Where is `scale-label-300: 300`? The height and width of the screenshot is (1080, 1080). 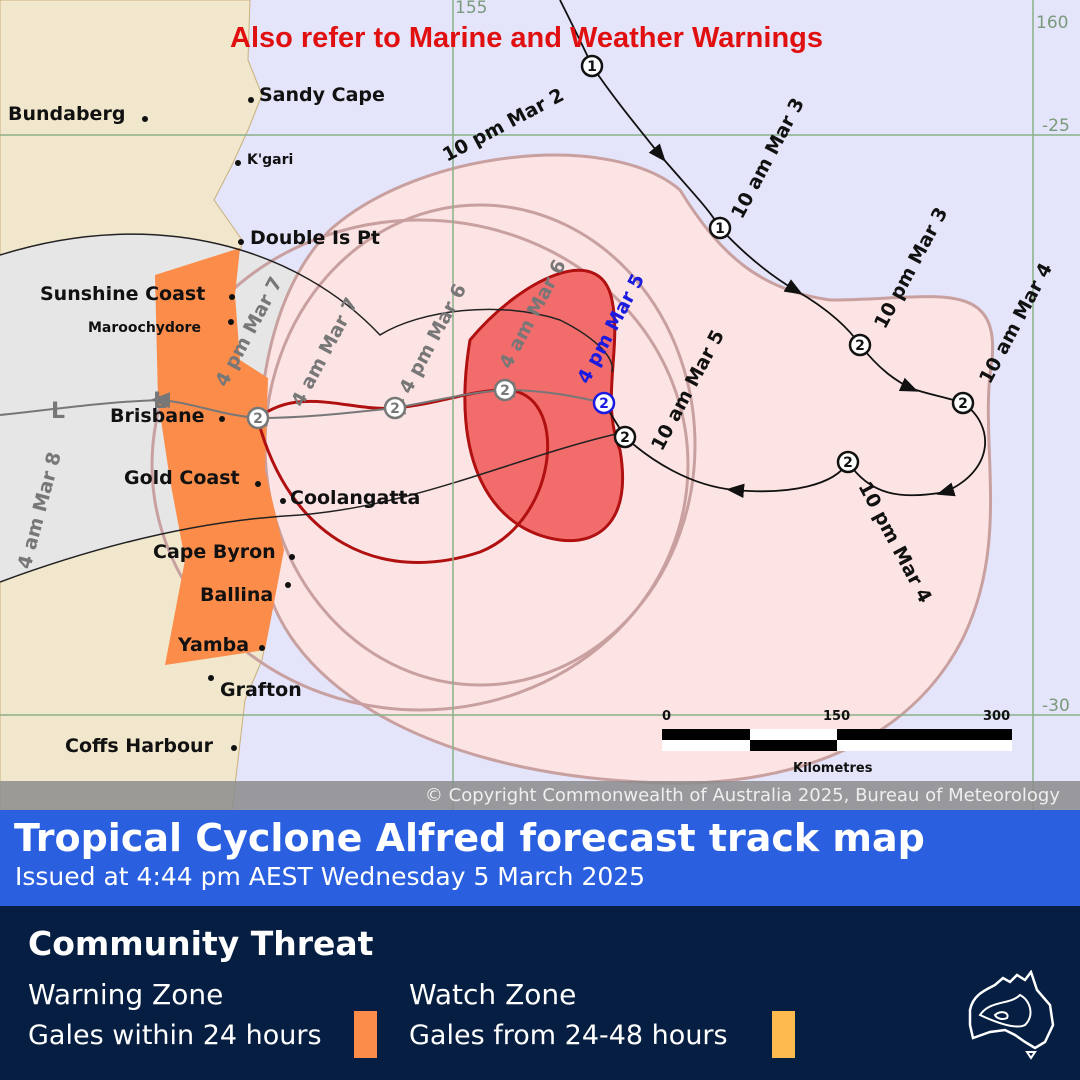 scale-label-300: 300 is located at coordinates (996, 716).